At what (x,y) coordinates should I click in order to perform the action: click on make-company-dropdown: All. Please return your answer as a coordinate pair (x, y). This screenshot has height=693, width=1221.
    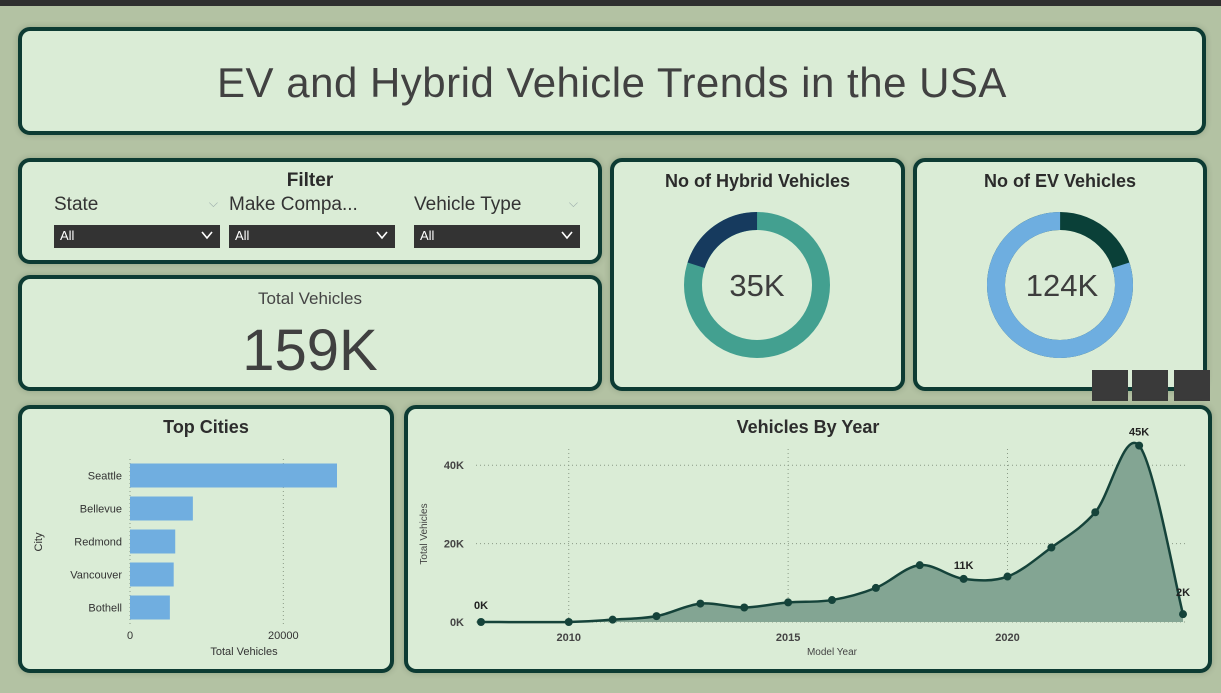
    Looking at the image, I should click on (312, 236).